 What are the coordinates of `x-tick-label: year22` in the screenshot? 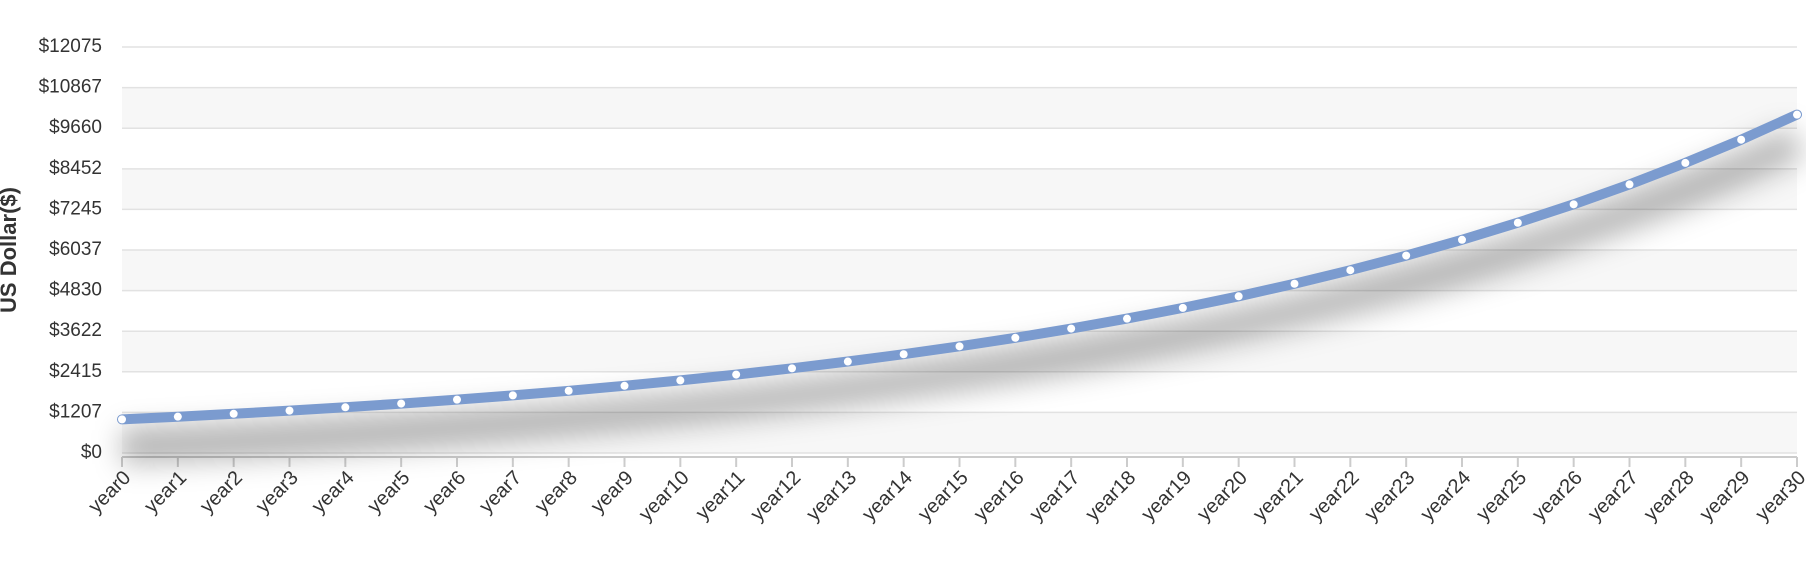 It's located at (1334, 496).